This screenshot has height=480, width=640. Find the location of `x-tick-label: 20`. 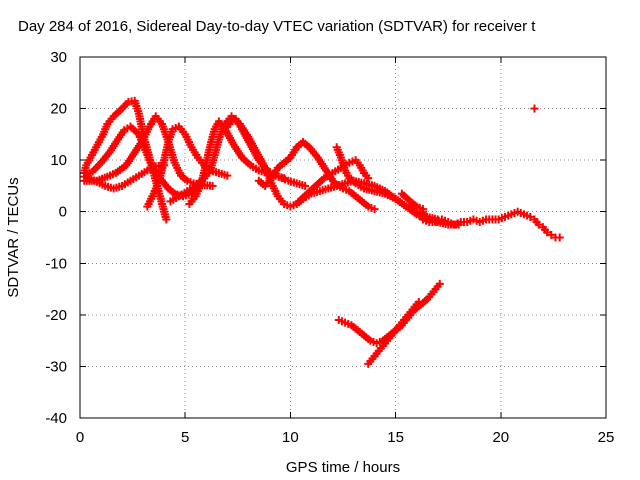

x-tick-label: 20 is located at coordinates (500, 437).